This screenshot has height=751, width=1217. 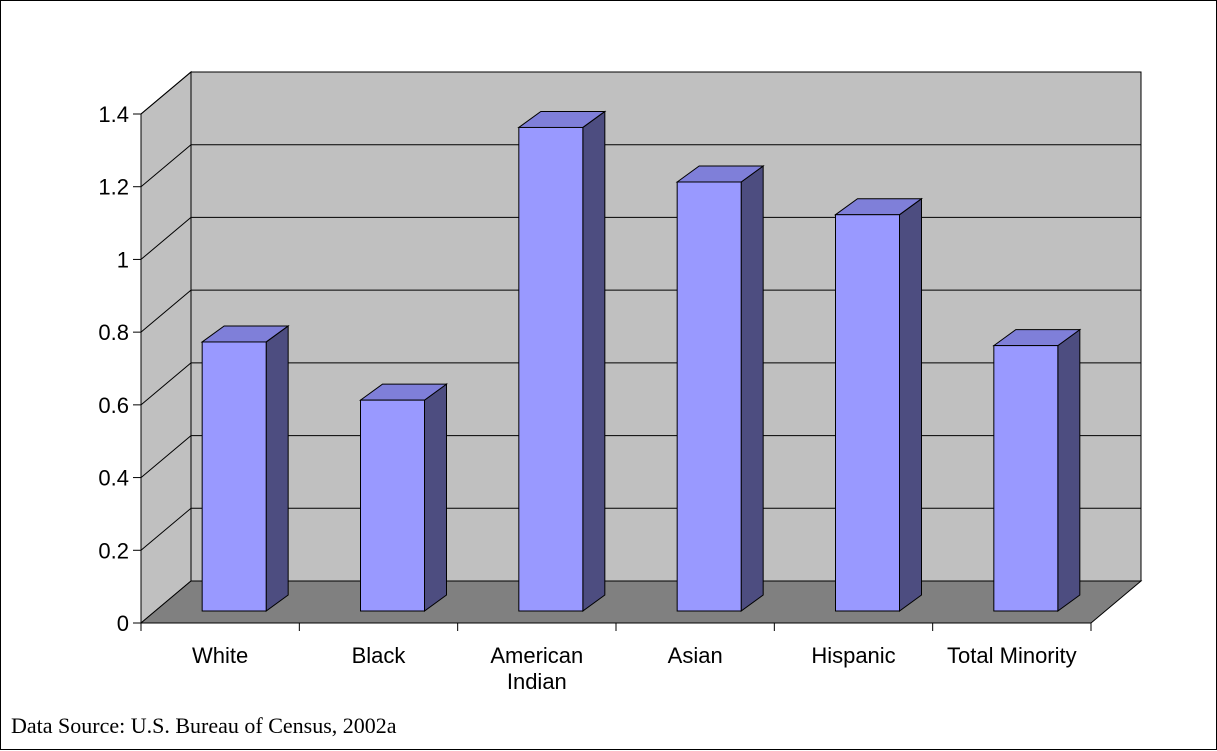 What do you see at coordinates (113, 550) in the screenshot?
I see `y-tick-label: 0.2` at bounding box center [113, 550].